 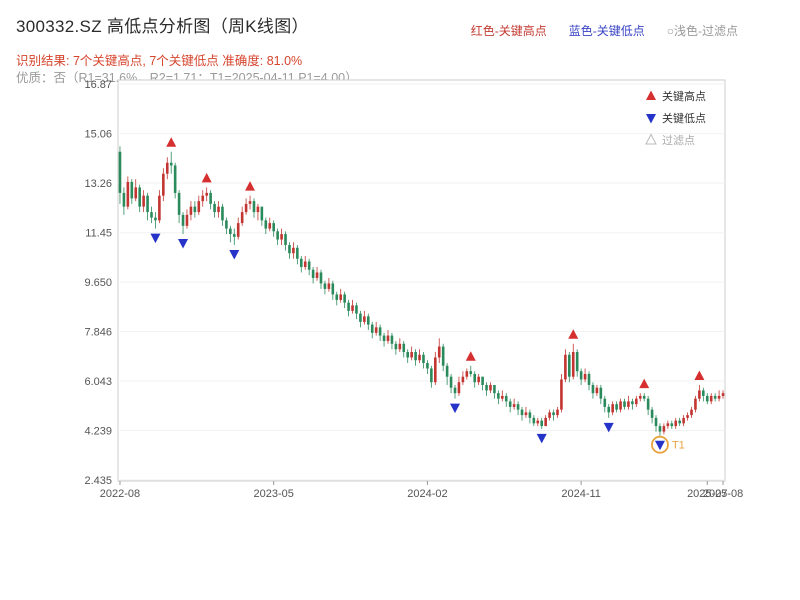 I want to click on y-tick-label: 13.26, so click(x=98, y=184).